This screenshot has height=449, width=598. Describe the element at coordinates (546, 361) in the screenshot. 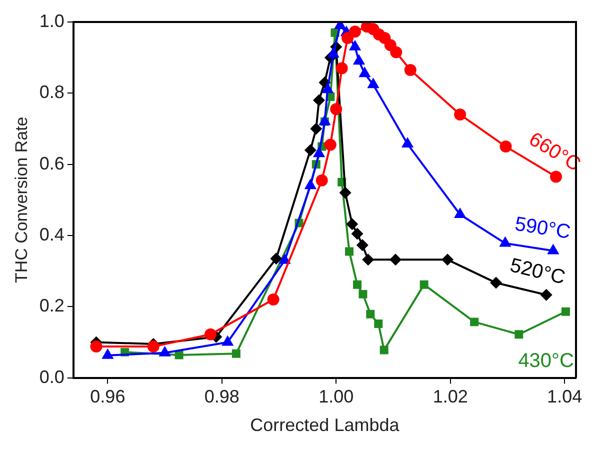

I see `series-label: 430°C` at that location.